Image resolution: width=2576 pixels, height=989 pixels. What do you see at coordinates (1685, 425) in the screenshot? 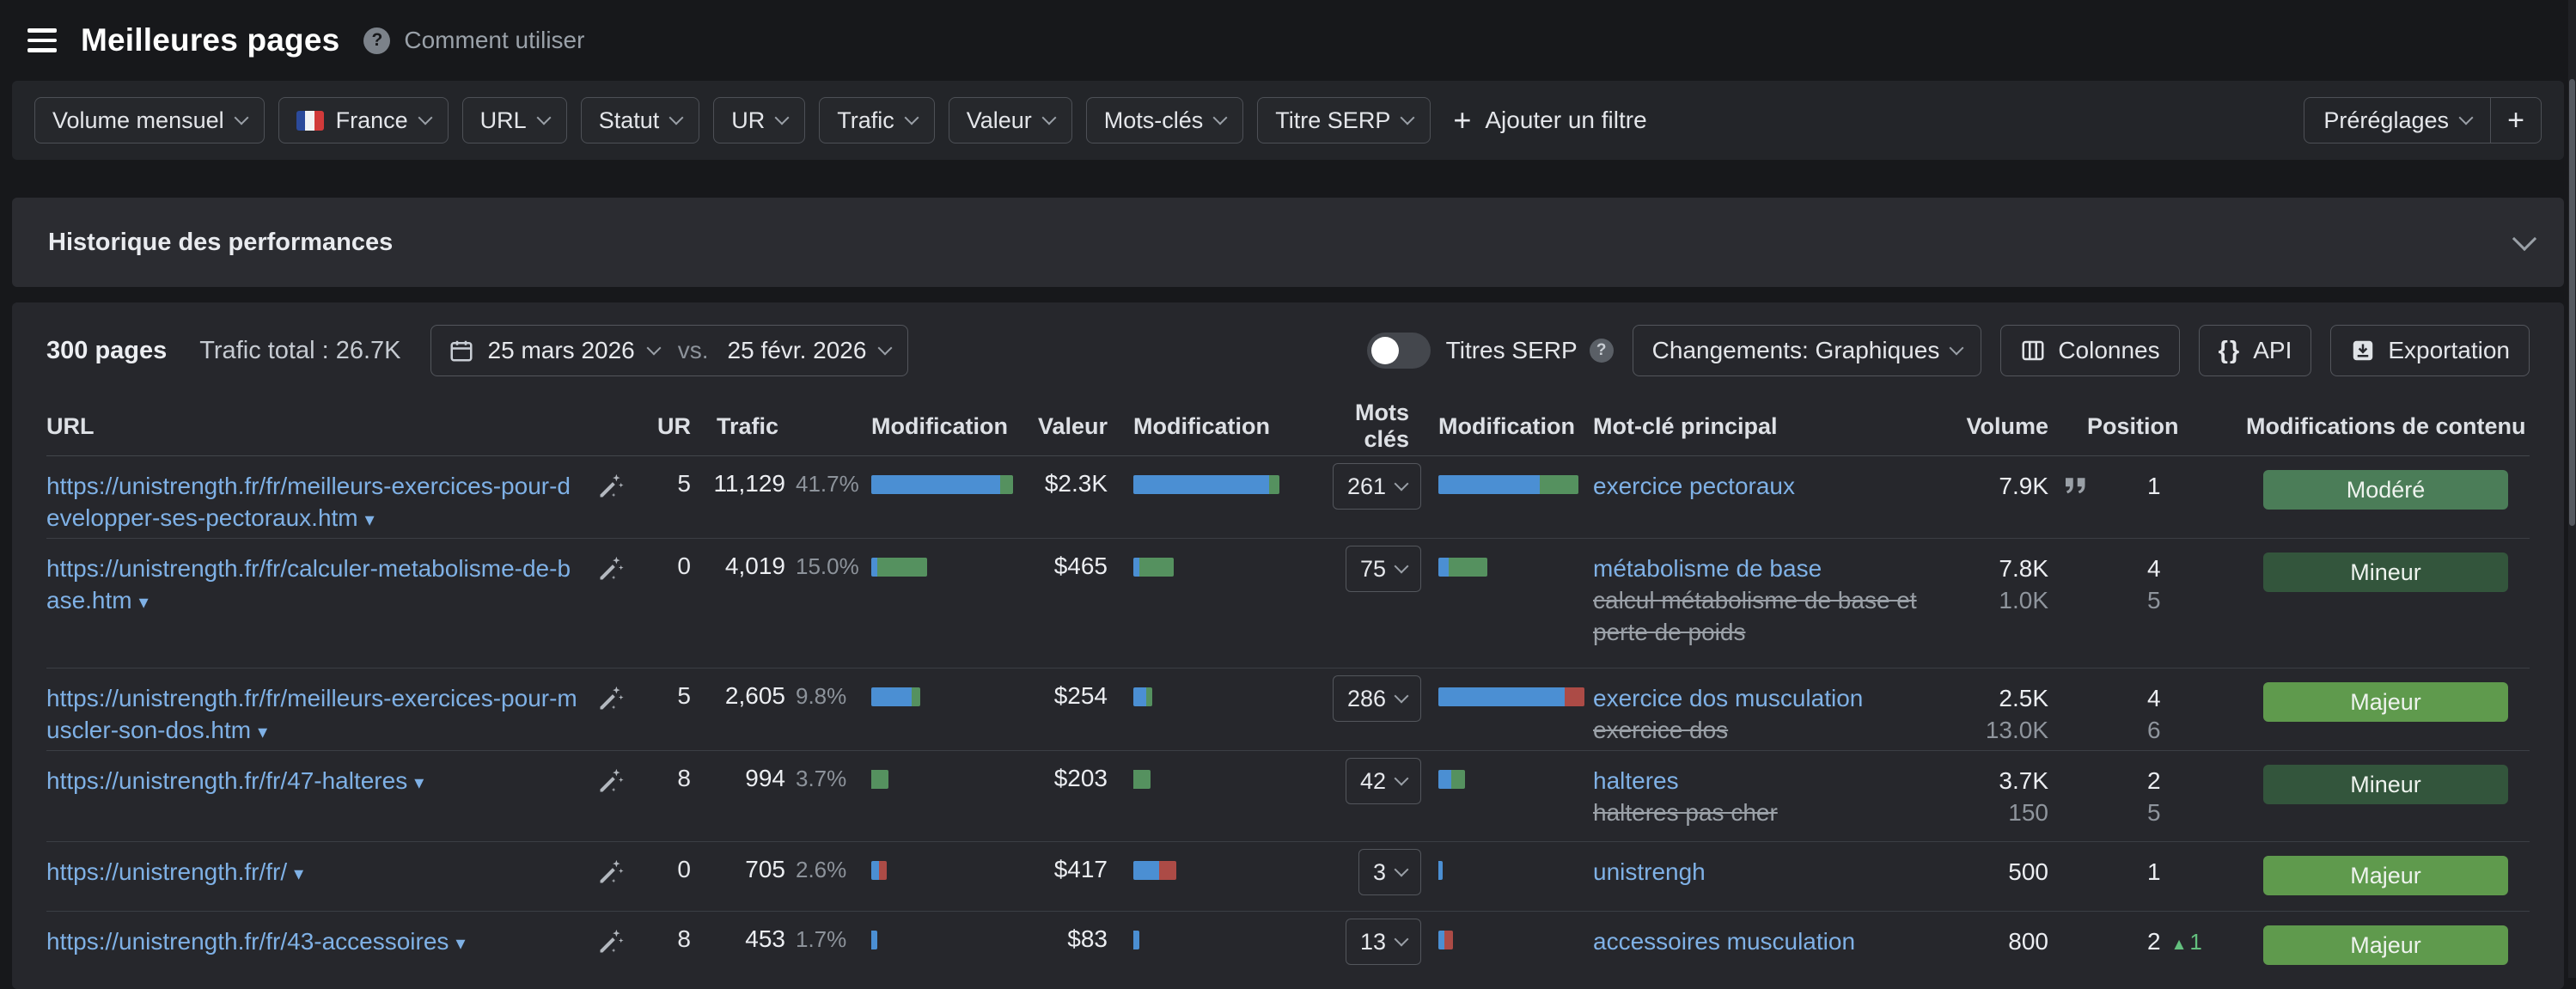
I see `column-header-mot-cle-principal: Mot-clé principal` at bounding box center [1685, 425].